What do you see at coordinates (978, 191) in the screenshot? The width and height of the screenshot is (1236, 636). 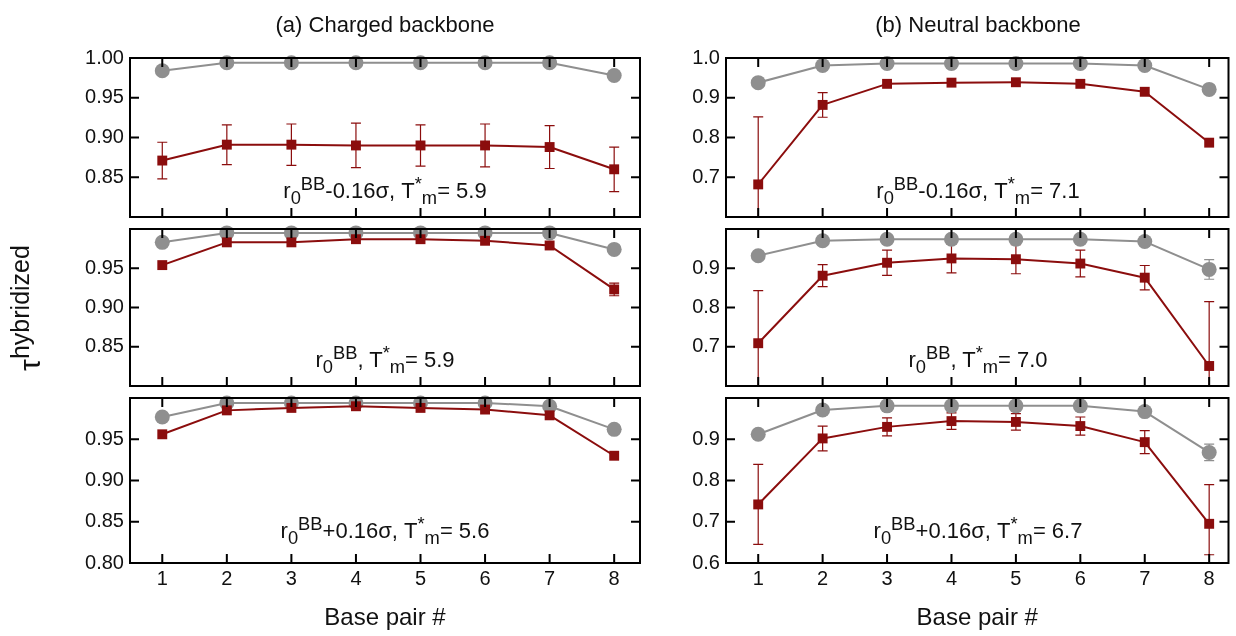 I see `annotation: r$_{0}$$^{BB}$-0.16σ, T$^{*}$$_{m}$= 7.1` at bounding box center [978, 191].